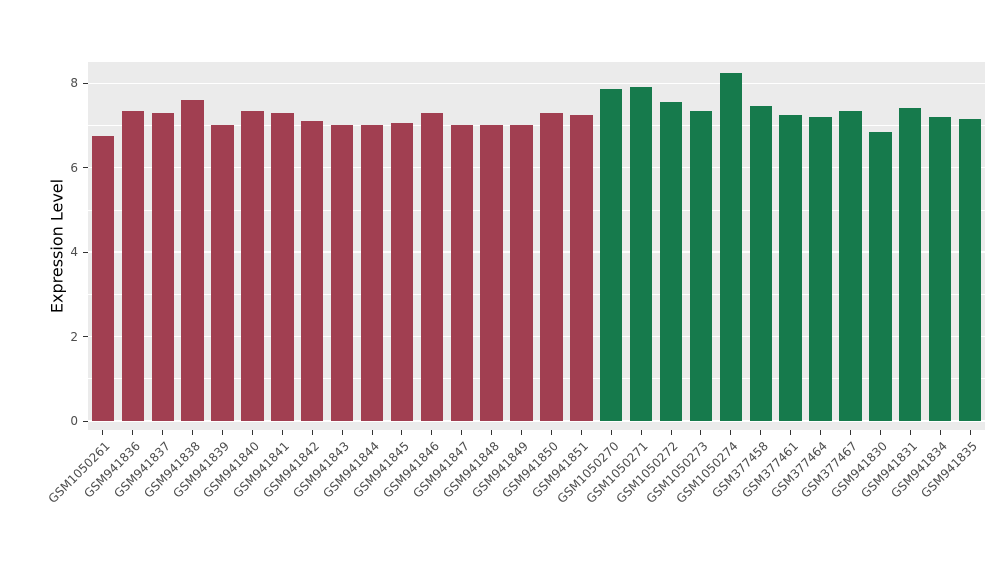  I want to click on y-tick-label: 2, so click(74, 336).